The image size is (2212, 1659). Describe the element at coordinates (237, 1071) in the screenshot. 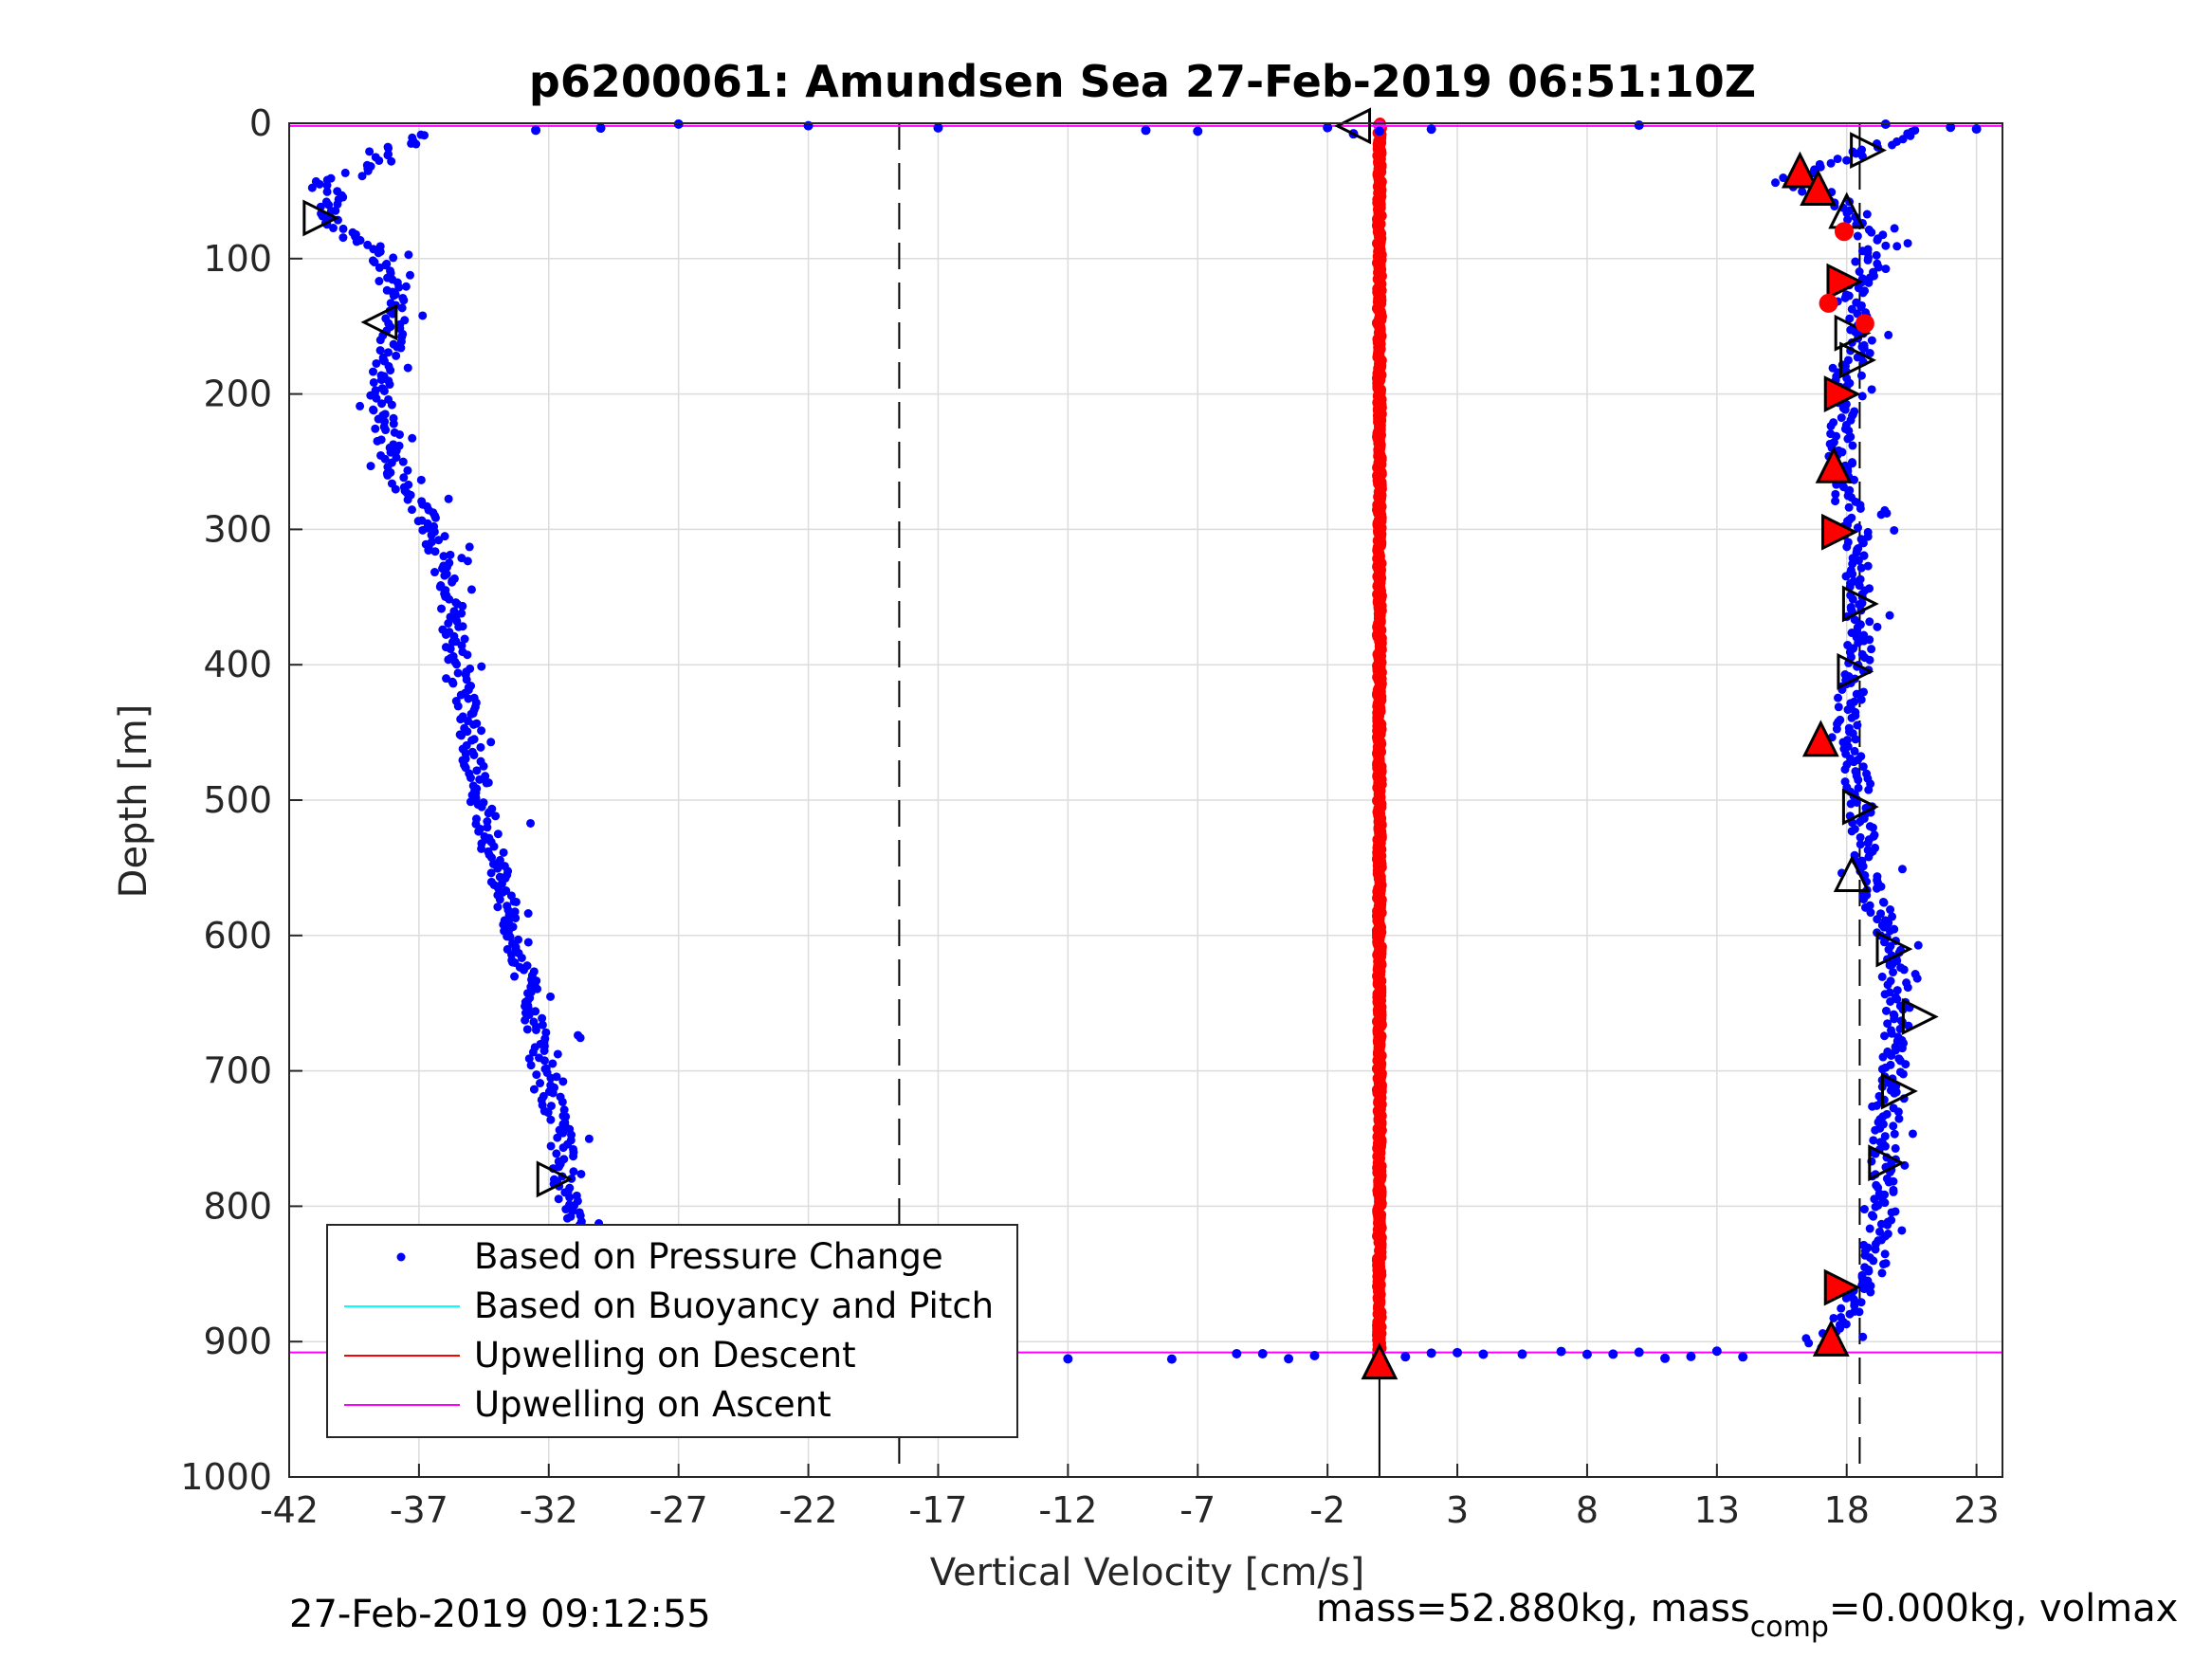

I see `y-tick-label: 700` at that location.